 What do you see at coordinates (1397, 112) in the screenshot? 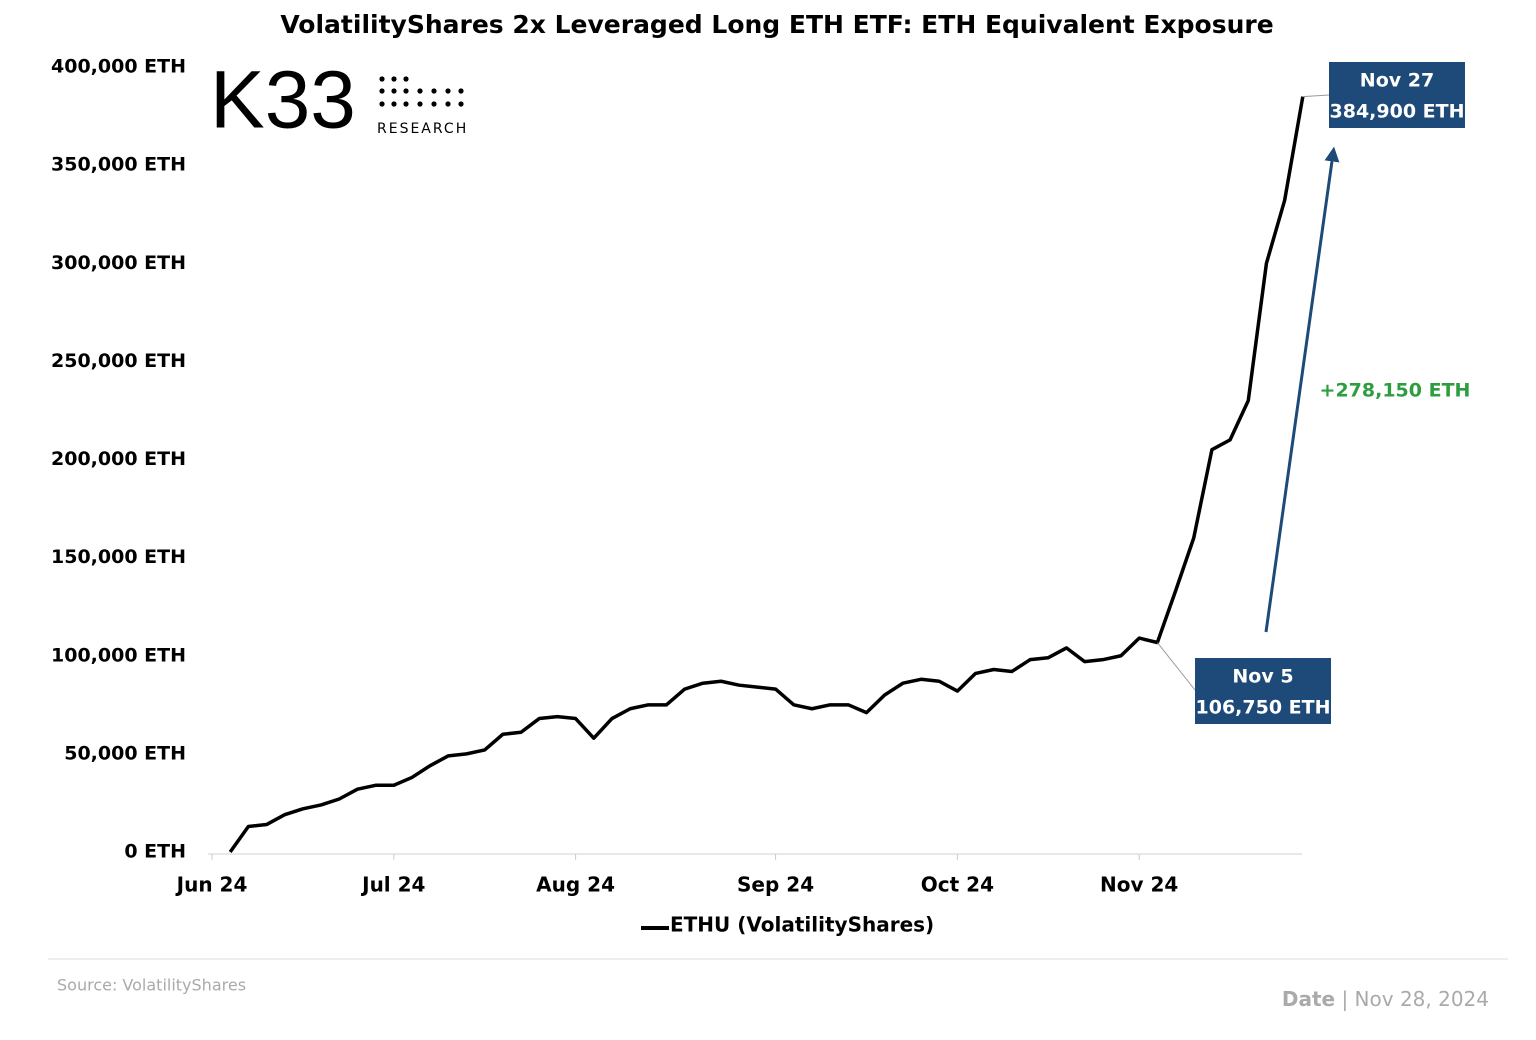
I see `annotation-value: 384,900 ETH` at bounding box center [1397, 112].